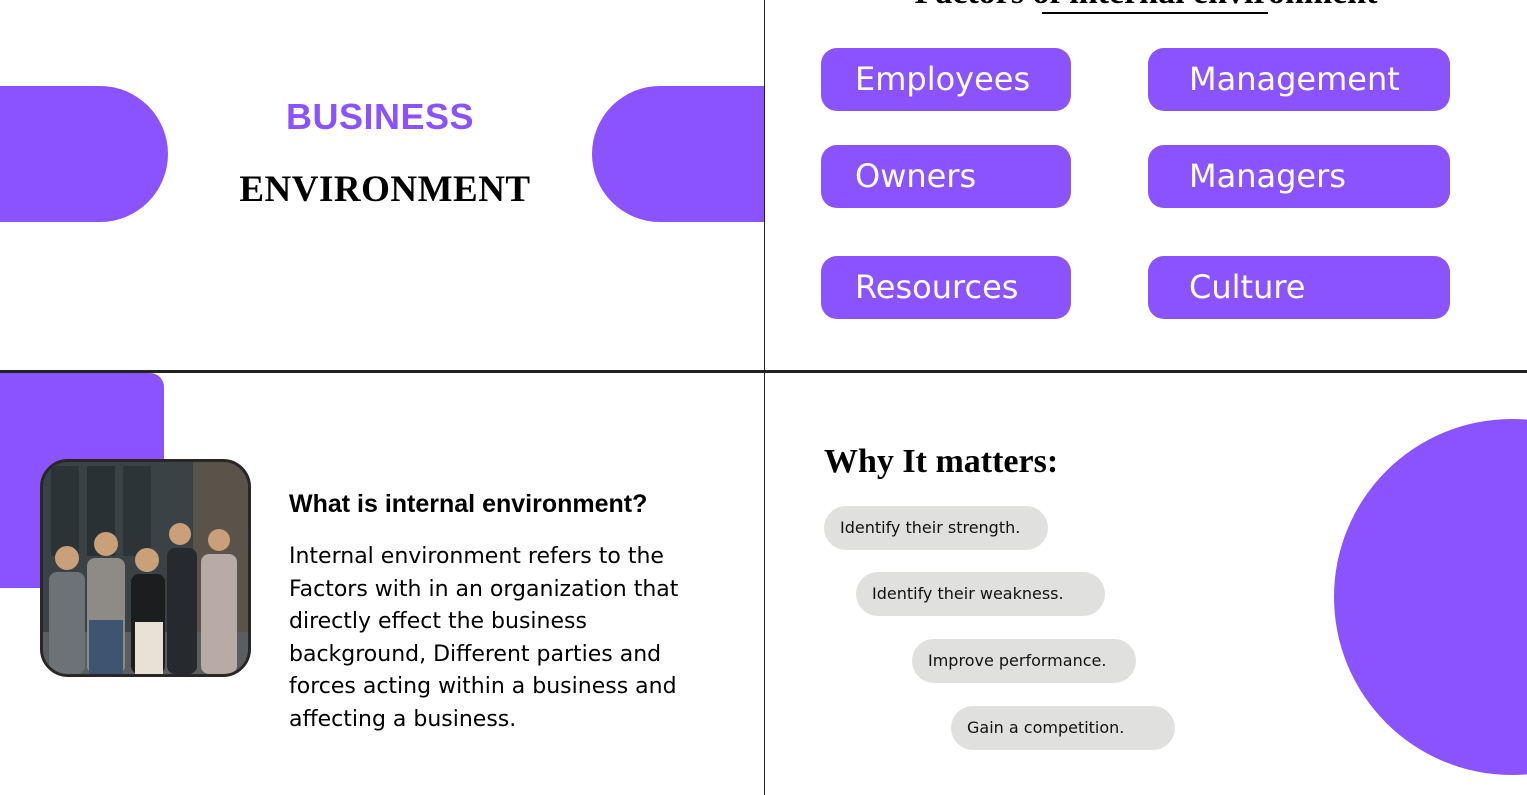 This screenshot has width=1527, height=795. Describe the element at coordinates (403, 719) in the screenshot. I see `paragraph-line: affecting a business.` at that location.